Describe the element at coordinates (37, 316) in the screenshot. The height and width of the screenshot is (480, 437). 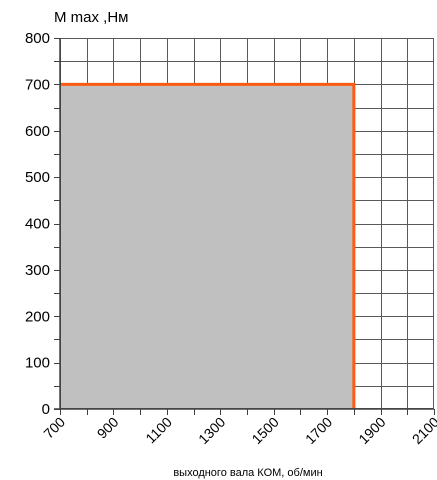
I see `y-tick-label: 200` at that location.